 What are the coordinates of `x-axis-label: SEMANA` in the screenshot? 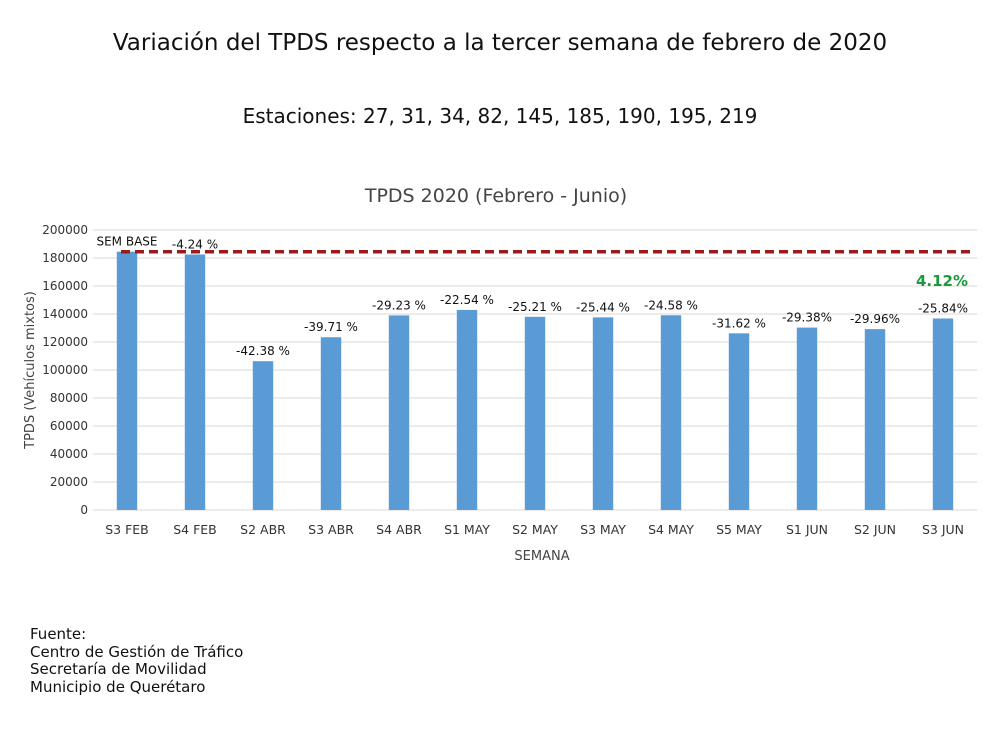 It's located at (541, 556).